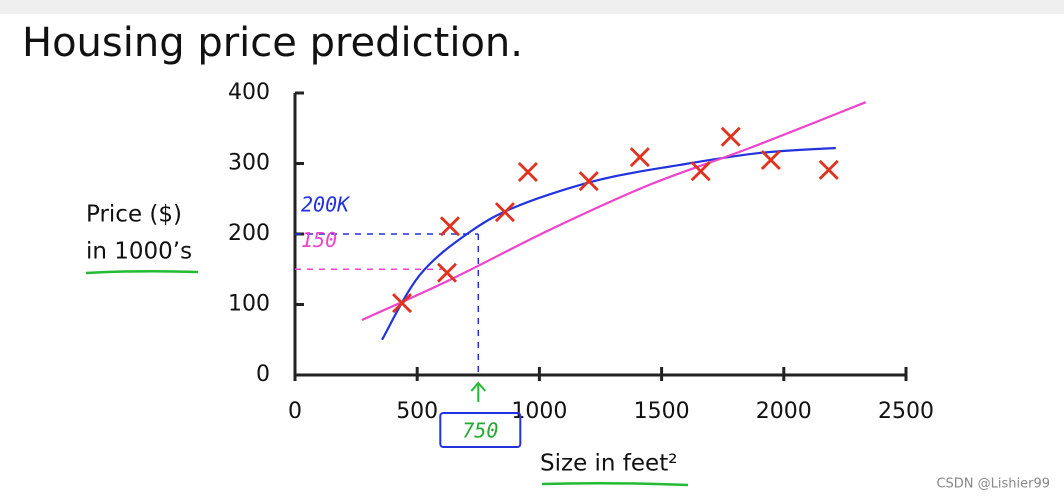  Describe the element at coordinates (249, 92) in the screenshot. I see `y-tick-label: 400` at that location.